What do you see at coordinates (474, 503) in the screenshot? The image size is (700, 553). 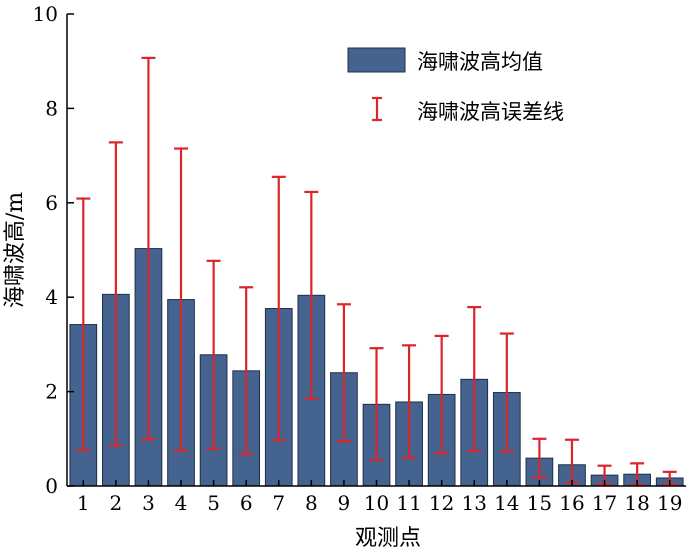 I see `x-tick-label: 13` at bounding box center [474, 503].